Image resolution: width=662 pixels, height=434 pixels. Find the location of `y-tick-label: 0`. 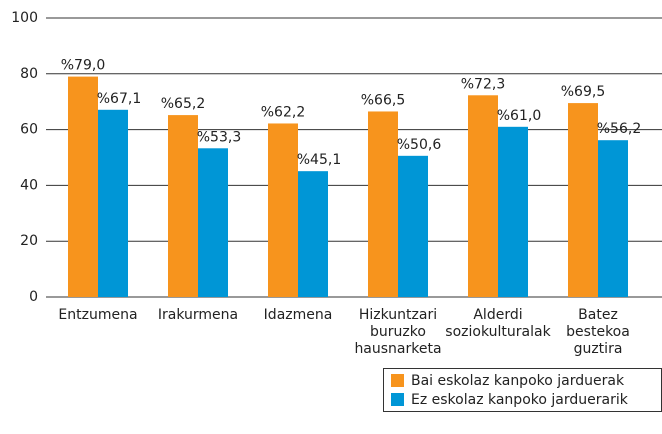

y-tick-label: 0 is located at coordinates (33, 297).